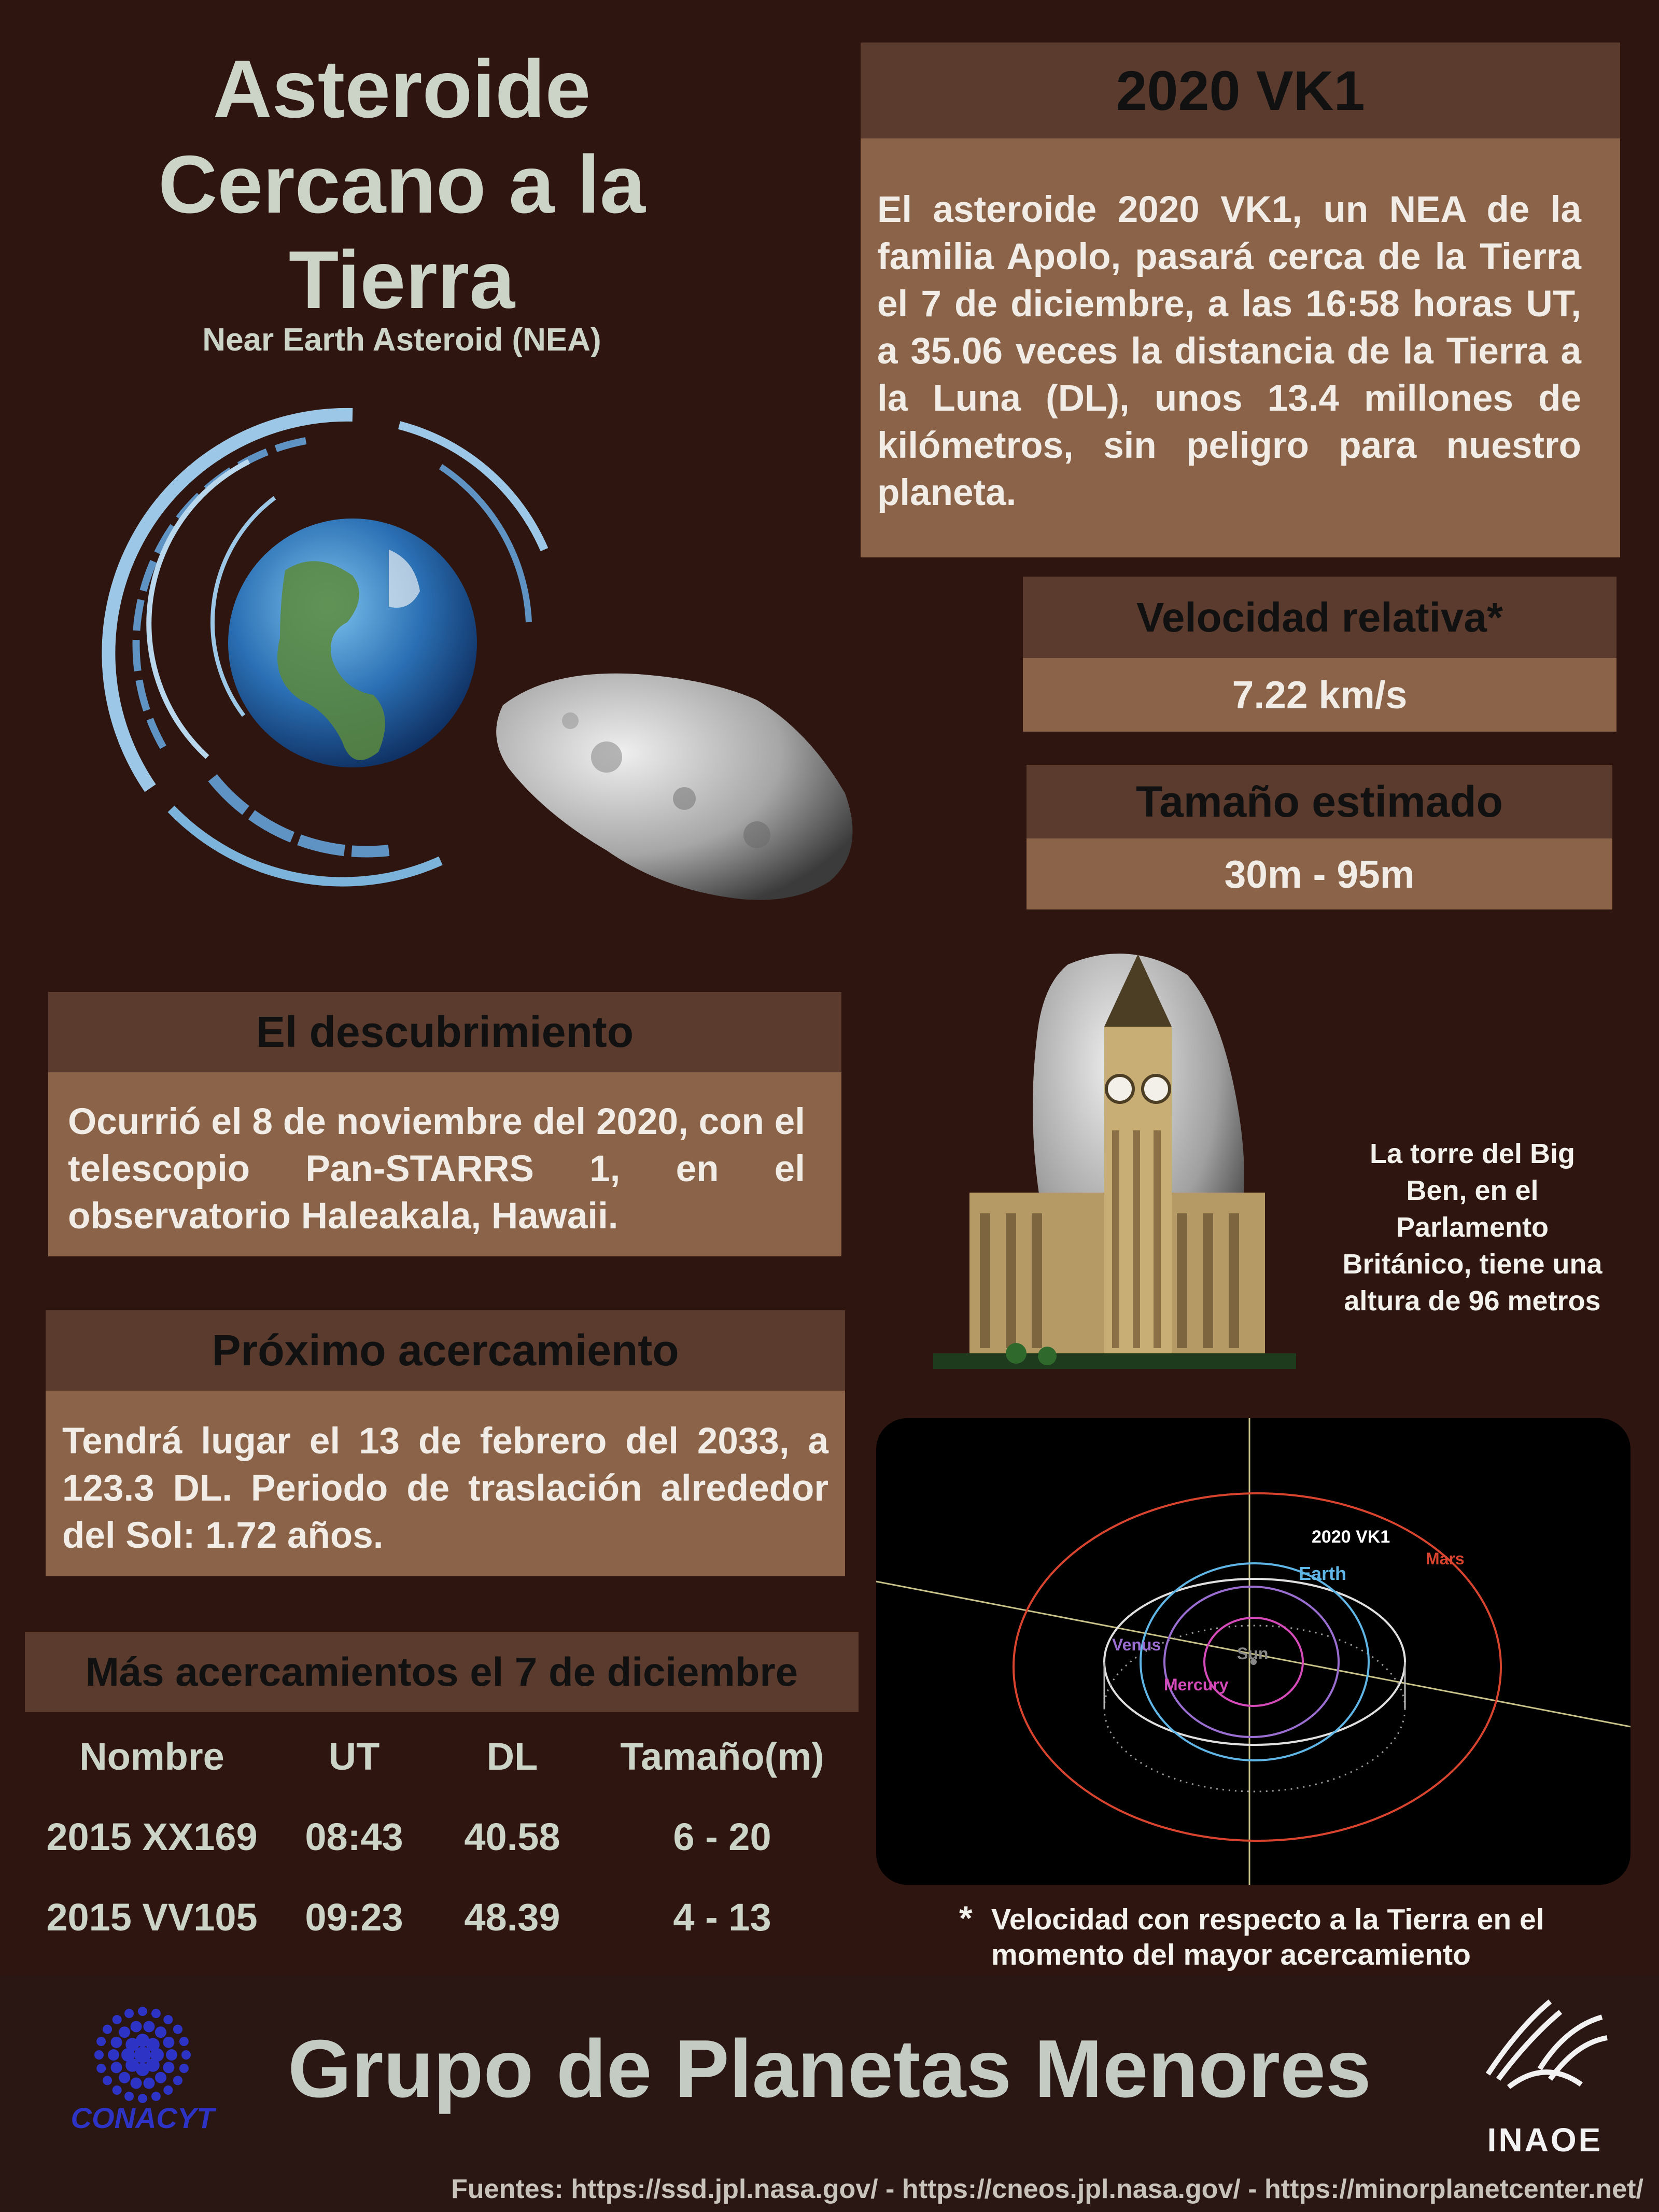 The image size is (1659, 2212). I want to click on header-dl: DL, so click(512, 1756).